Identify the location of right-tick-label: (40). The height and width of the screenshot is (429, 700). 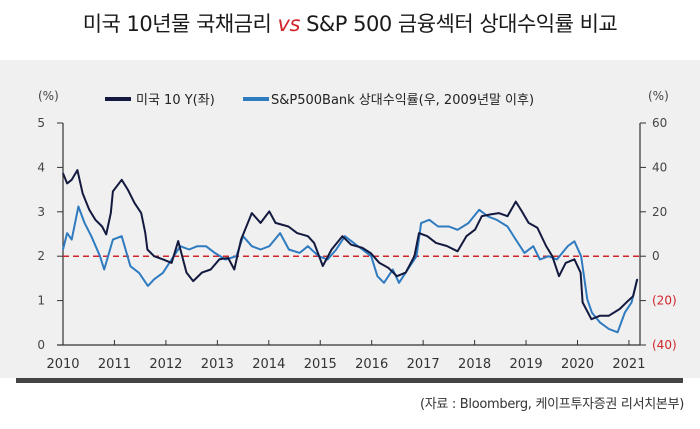
(664, 345).